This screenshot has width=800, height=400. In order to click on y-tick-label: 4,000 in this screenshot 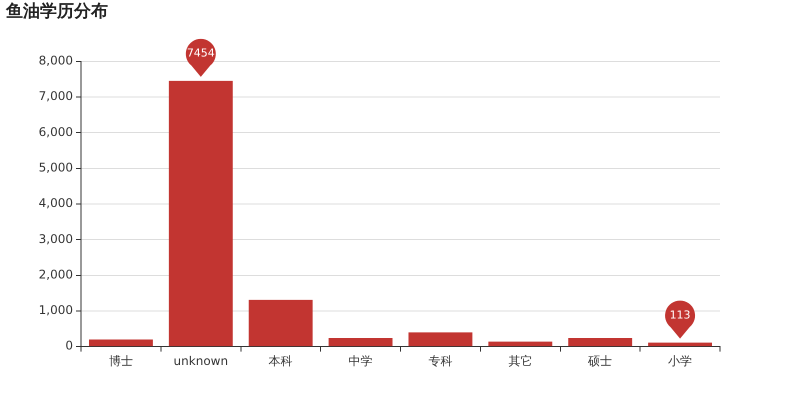, I will do `click(55, 203)`.